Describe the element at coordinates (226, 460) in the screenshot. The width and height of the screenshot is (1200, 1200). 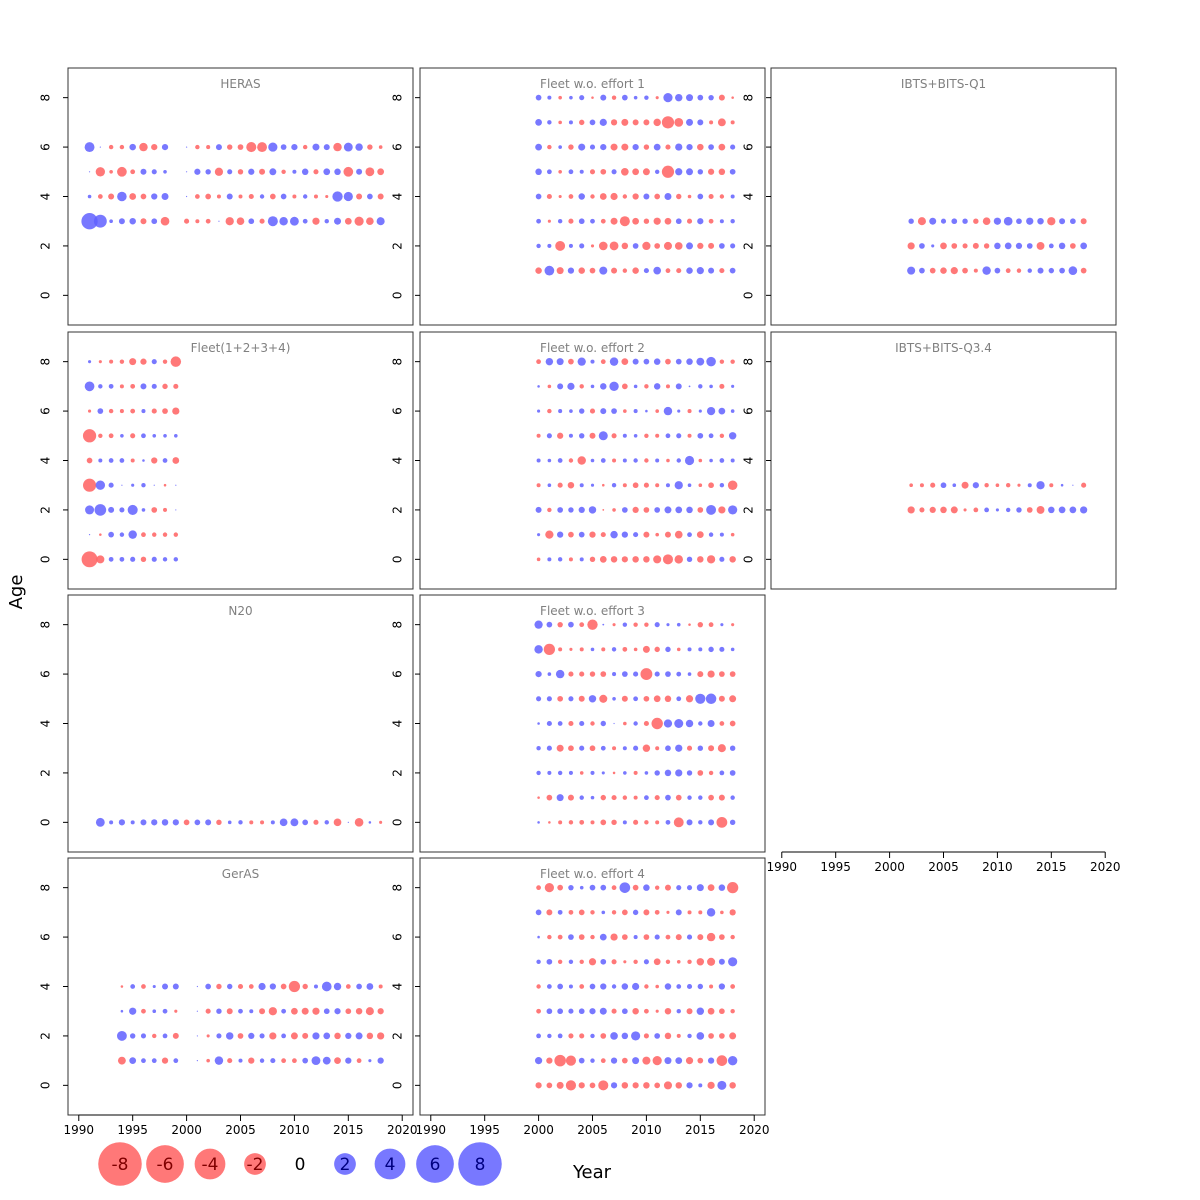
I see `panel-4: Fleet(1+2+3+4) 0 2 4 6 8` at that location.